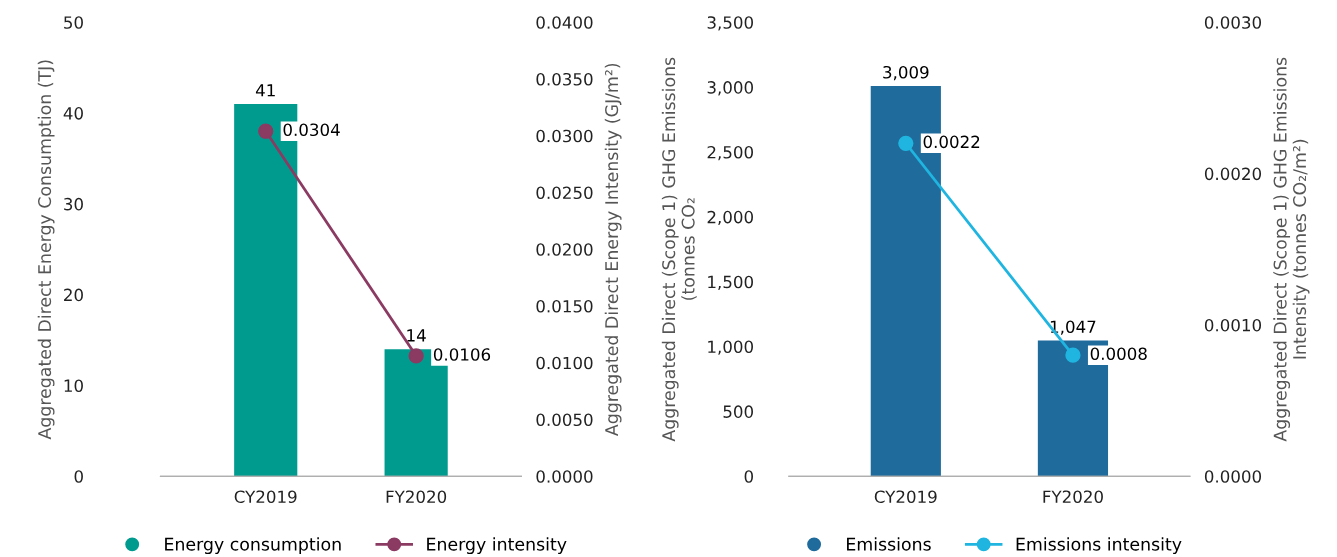 This screenshot has width=1337, height=557. Describe the element at coordinates (730, 347) in the screenshot. I see `y-tick-label: 1,000` at that location.